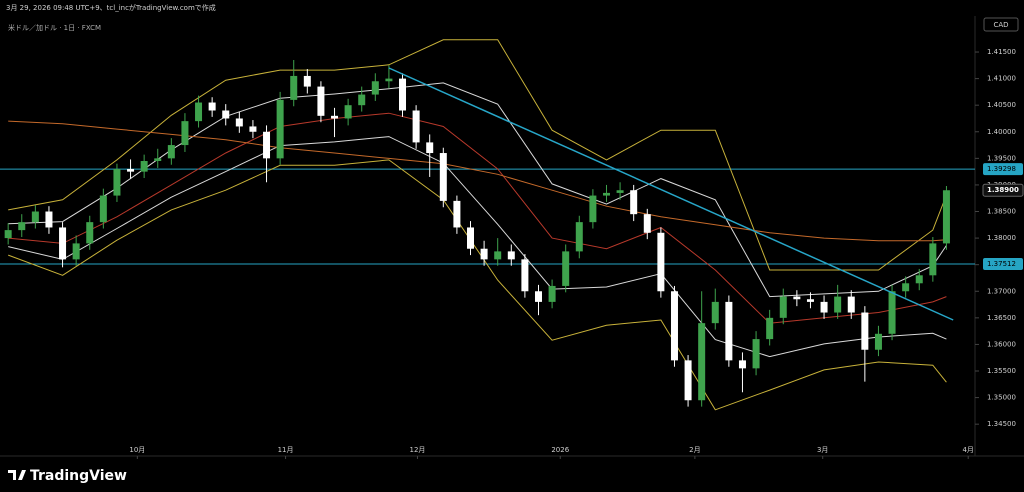 This screenshot has height=492, width=1024. I want to click on y-tick-label: 1.41500, so click(1001, 52).